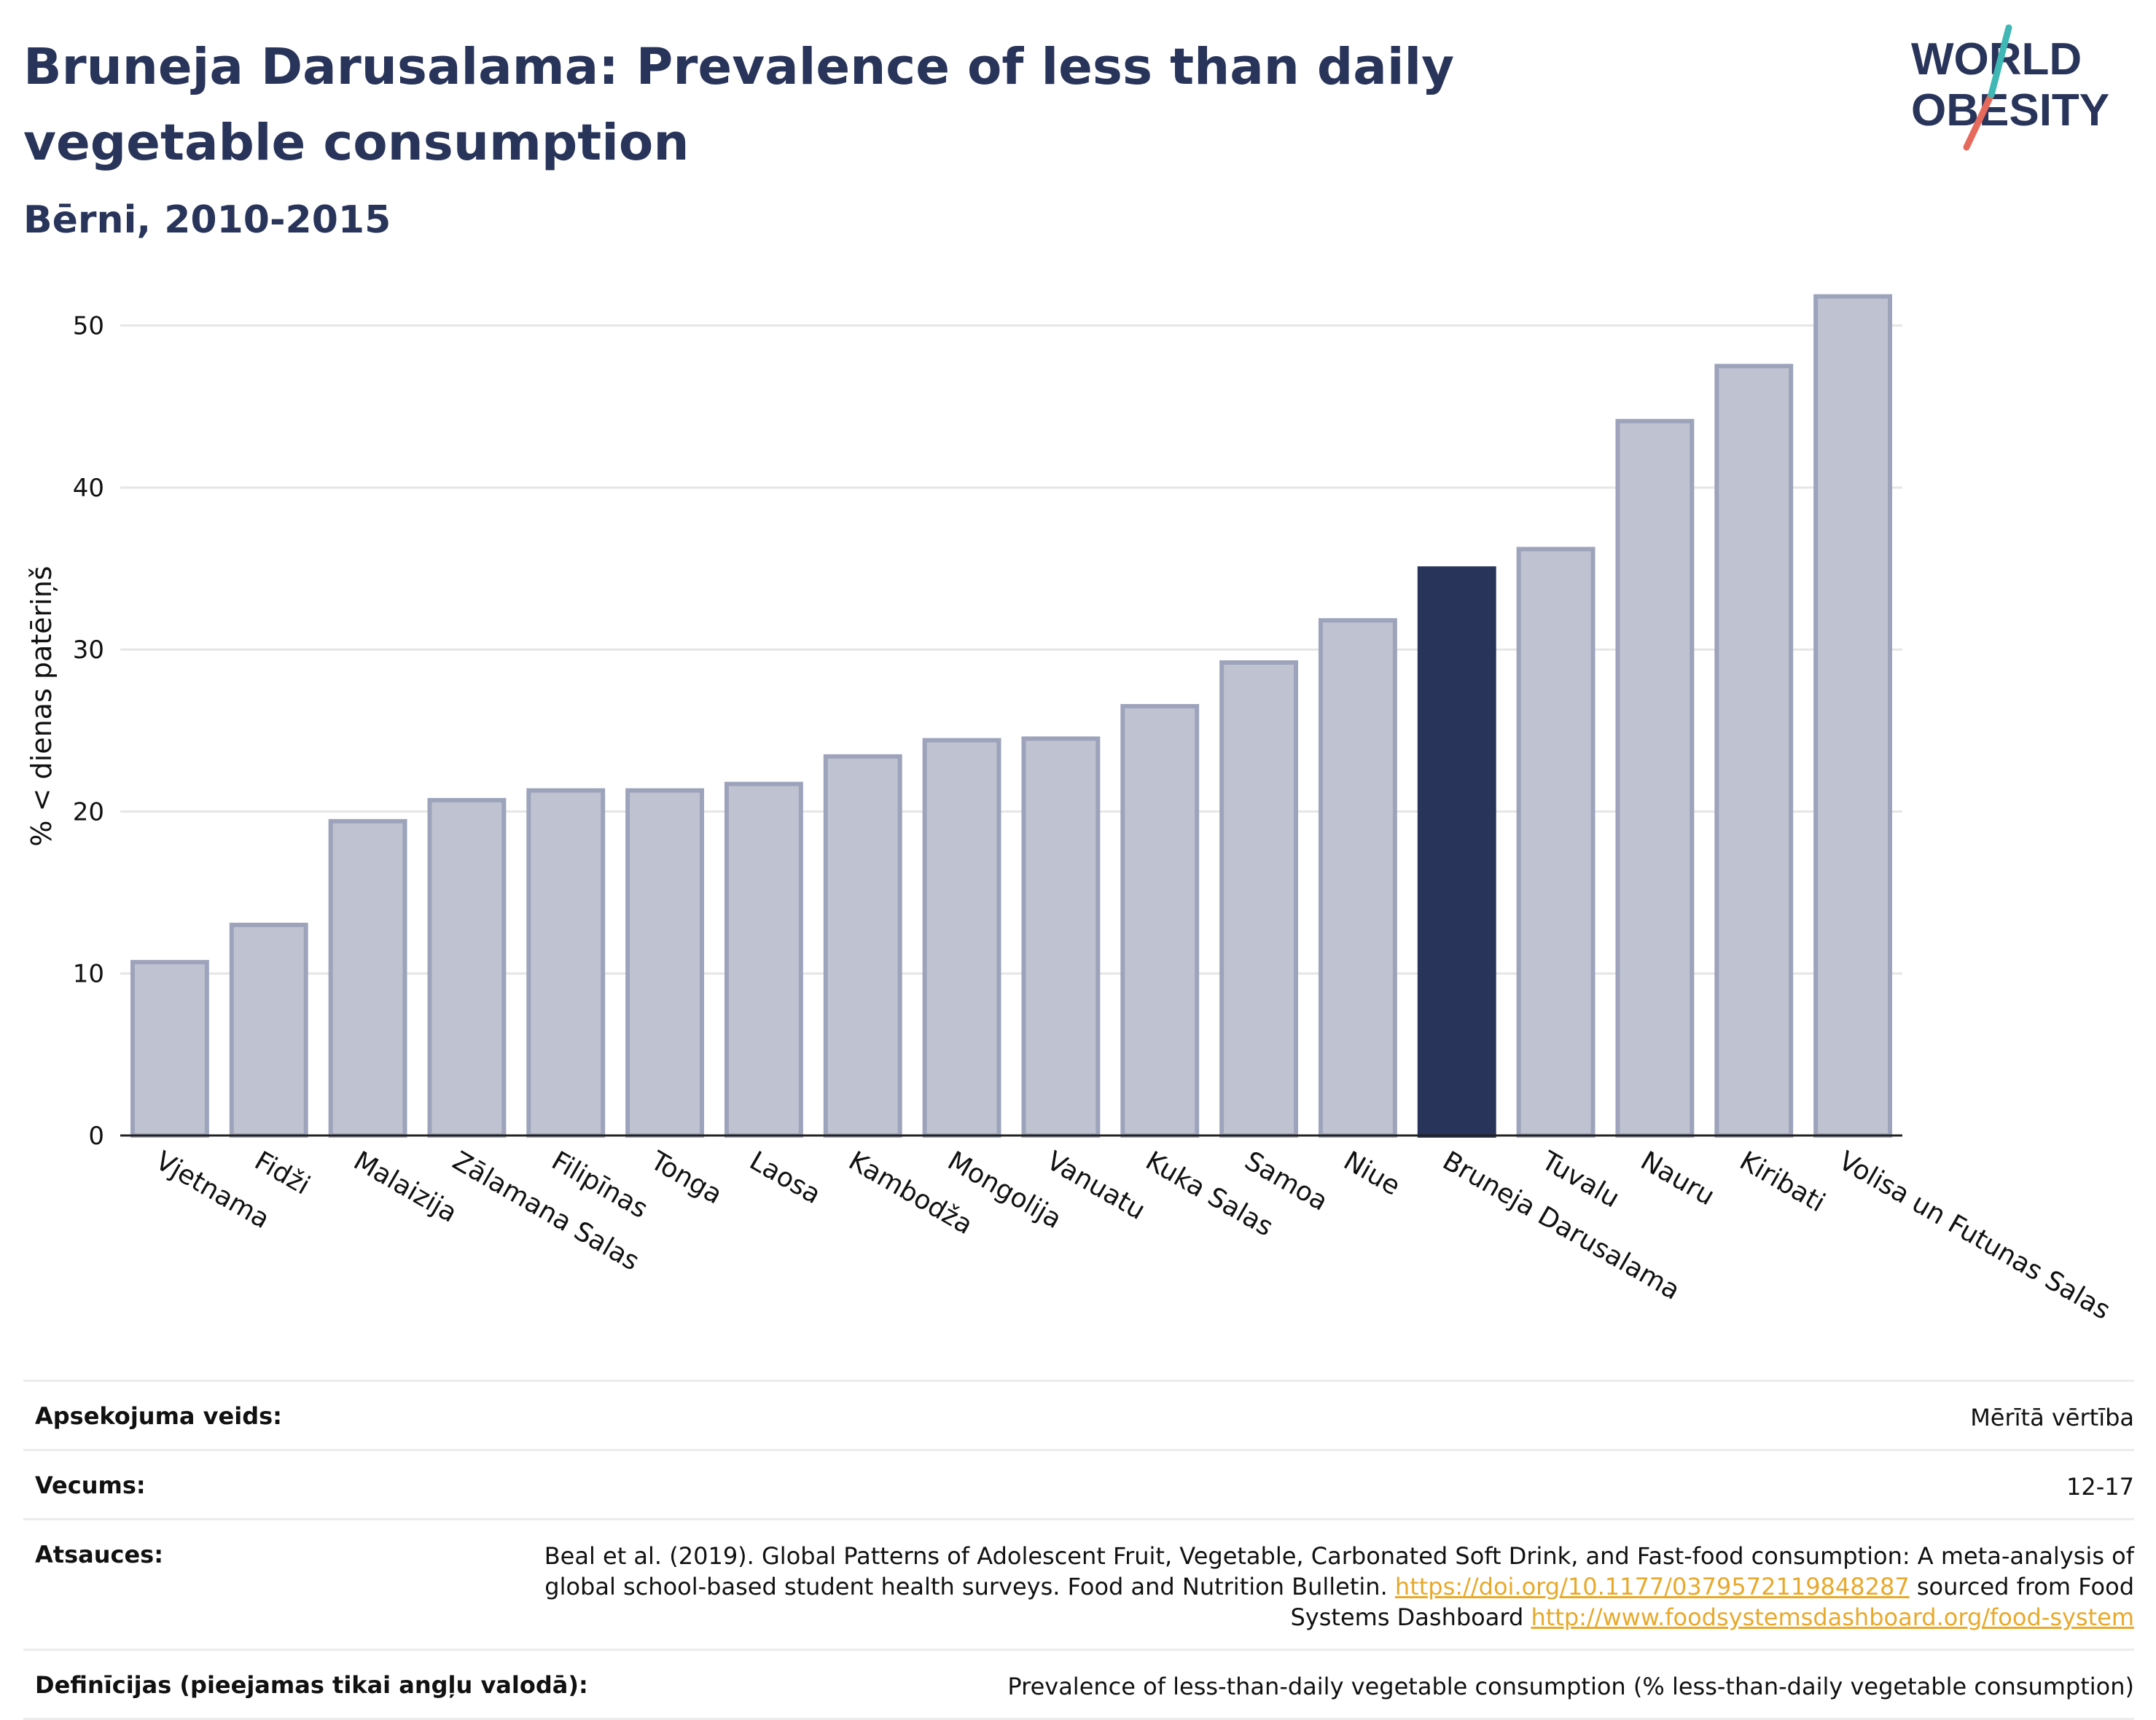 The height and width of the screenshot is (1720, 2156). What do you see at coordinates (96, 1136) in the screenshot?
I see `y-tick-label: 0` at bounding box center [96, 1136].